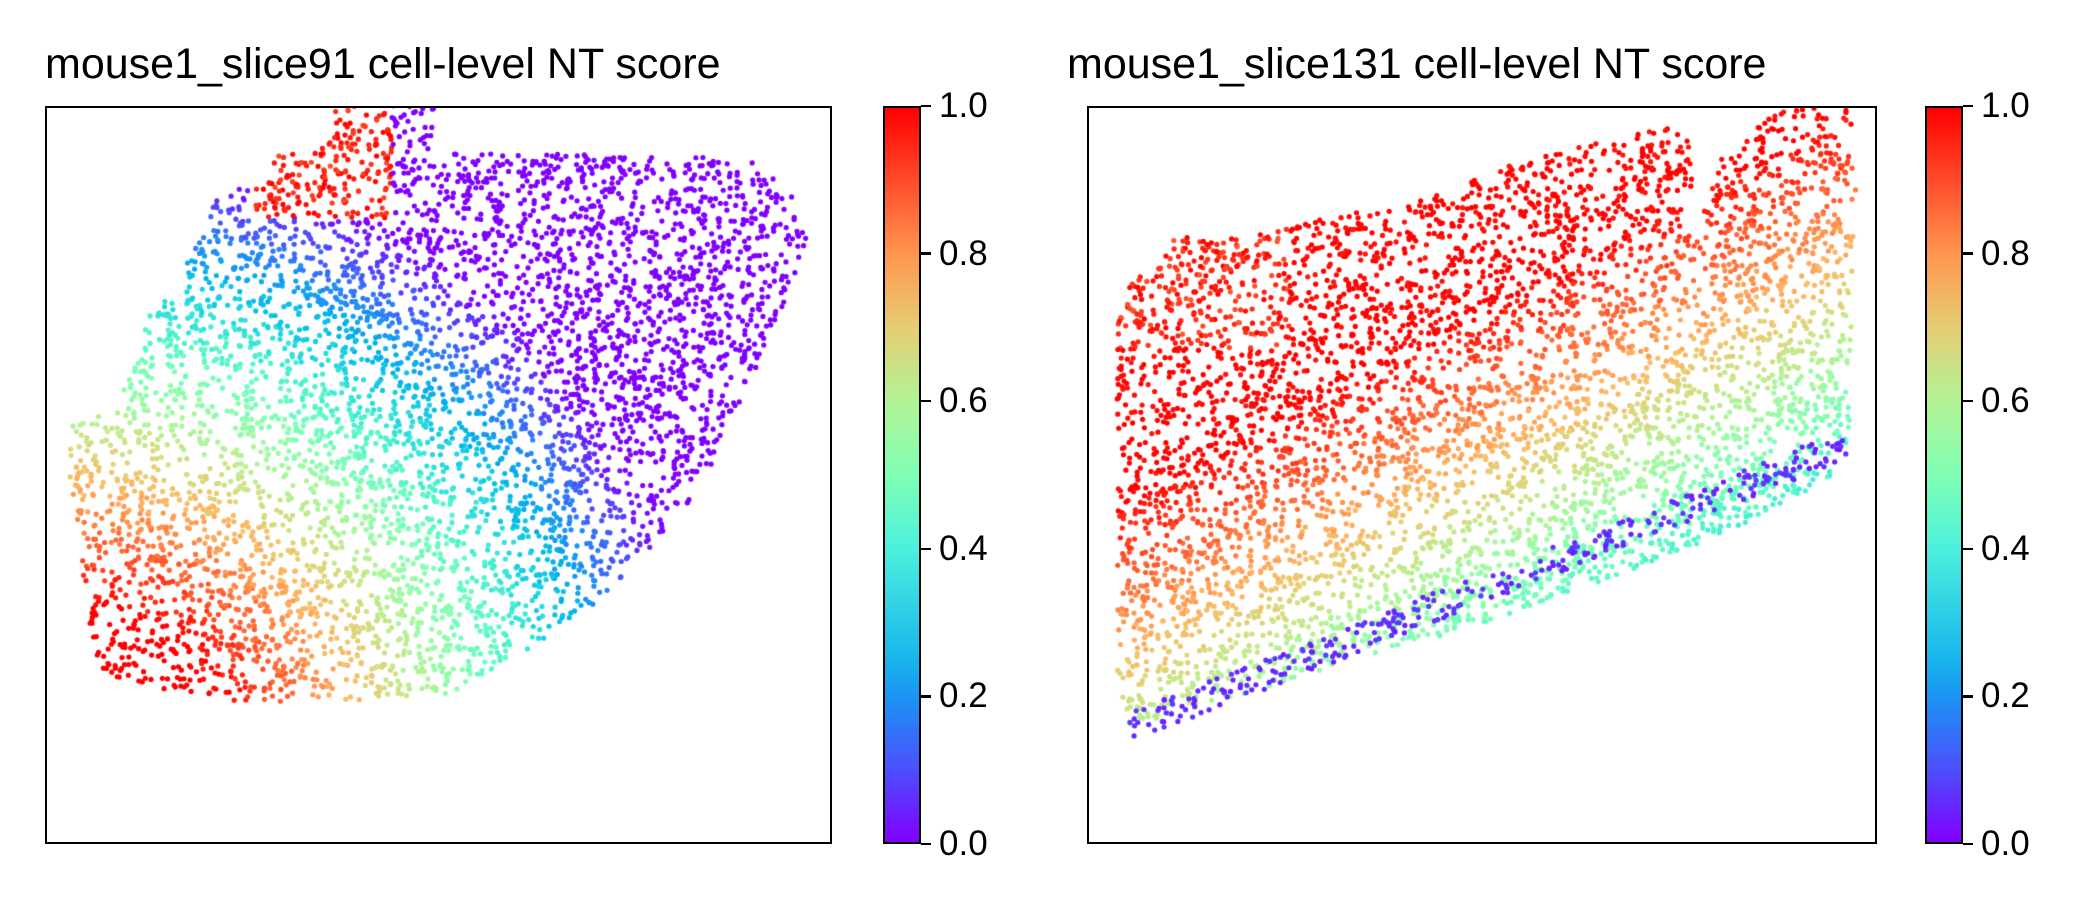 This screenshot has height=900, width=2100. What do you see at coordinates (1944, 475) in the screenshot?
I see `colorbar-slice131` at bounding box center [1944, 475].